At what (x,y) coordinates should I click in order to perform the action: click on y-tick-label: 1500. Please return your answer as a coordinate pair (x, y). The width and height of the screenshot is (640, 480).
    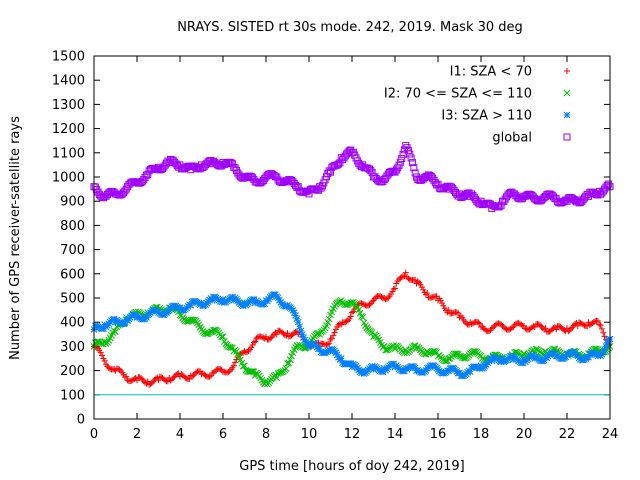
    Looking at the image, I should click on (68, 57).